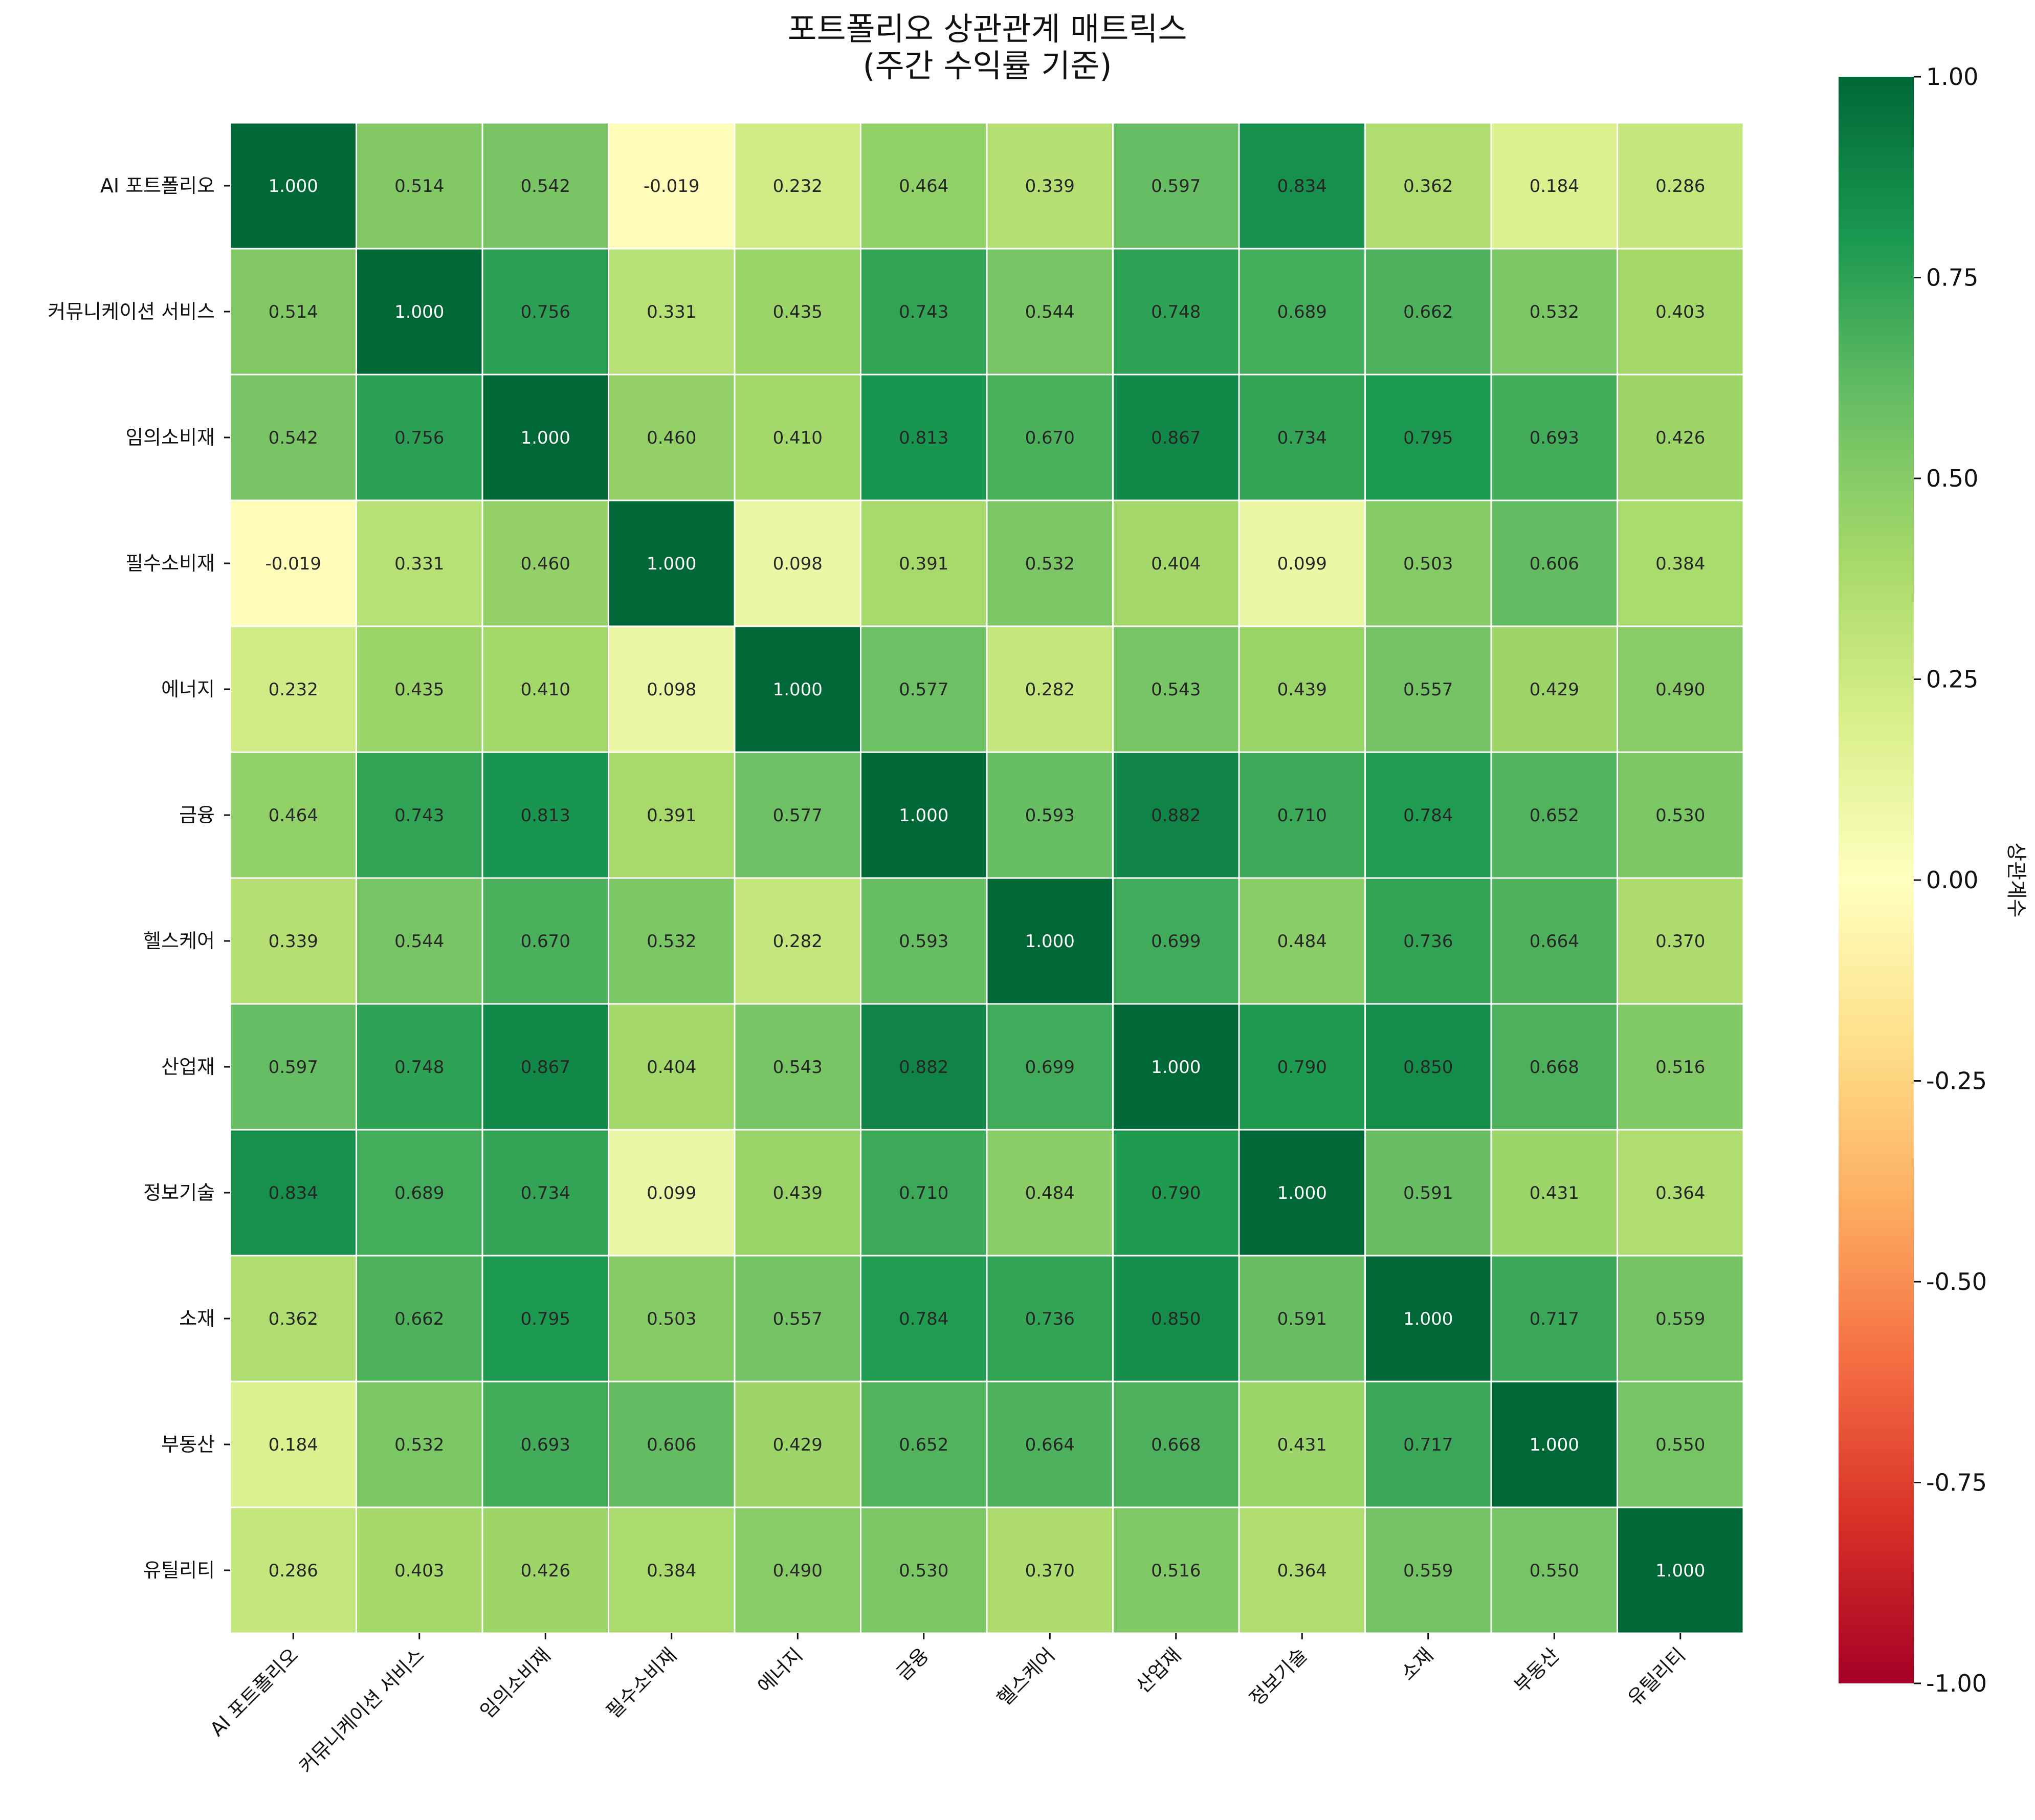 Image resolution: width=2035 pixels, height=1820 pixels. What do you see at coordinates (197, 815) in the screenshot?
I see `row-tick-label: 금융` at bounding box center [197, 815].